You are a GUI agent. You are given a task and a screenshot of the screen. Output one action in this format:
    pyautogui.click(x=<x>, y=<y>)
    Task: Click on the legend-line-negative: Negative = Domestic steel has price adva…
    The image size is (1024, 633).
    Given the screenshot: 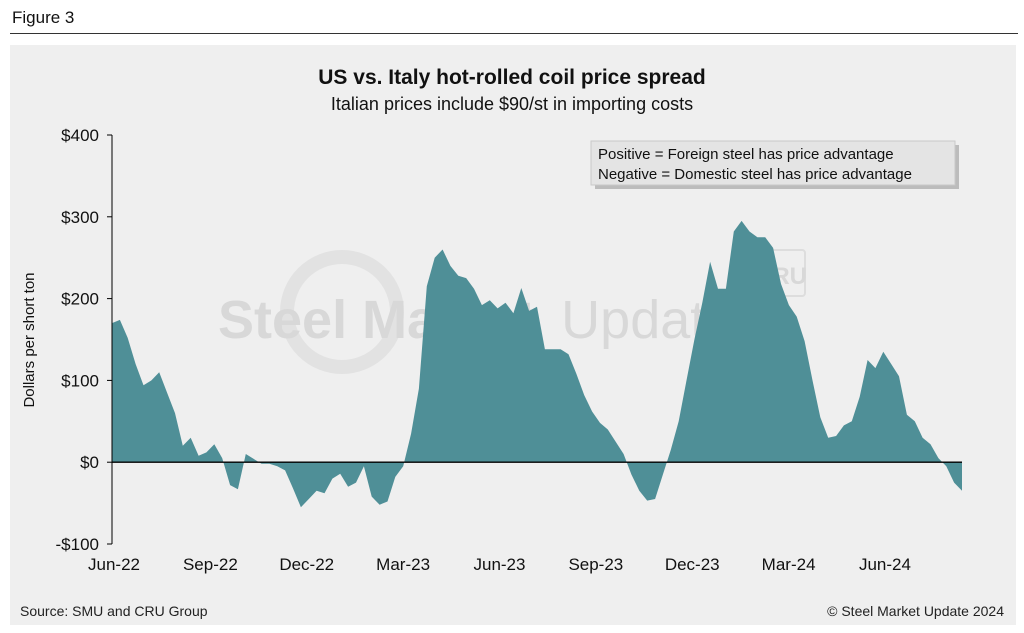 What is the action you would take?
    pyautogui.click(x=755, y=174)
    